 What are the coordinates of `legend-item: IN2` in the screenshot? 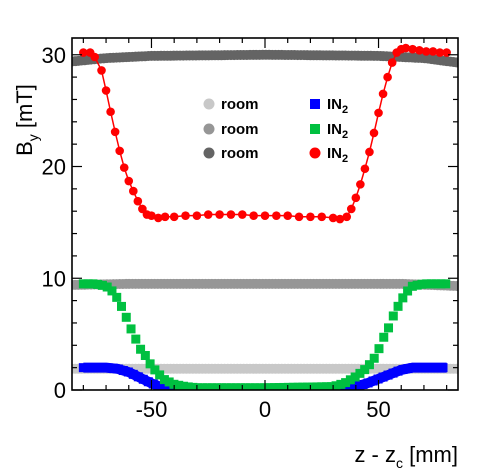 It's located at (328, 155).